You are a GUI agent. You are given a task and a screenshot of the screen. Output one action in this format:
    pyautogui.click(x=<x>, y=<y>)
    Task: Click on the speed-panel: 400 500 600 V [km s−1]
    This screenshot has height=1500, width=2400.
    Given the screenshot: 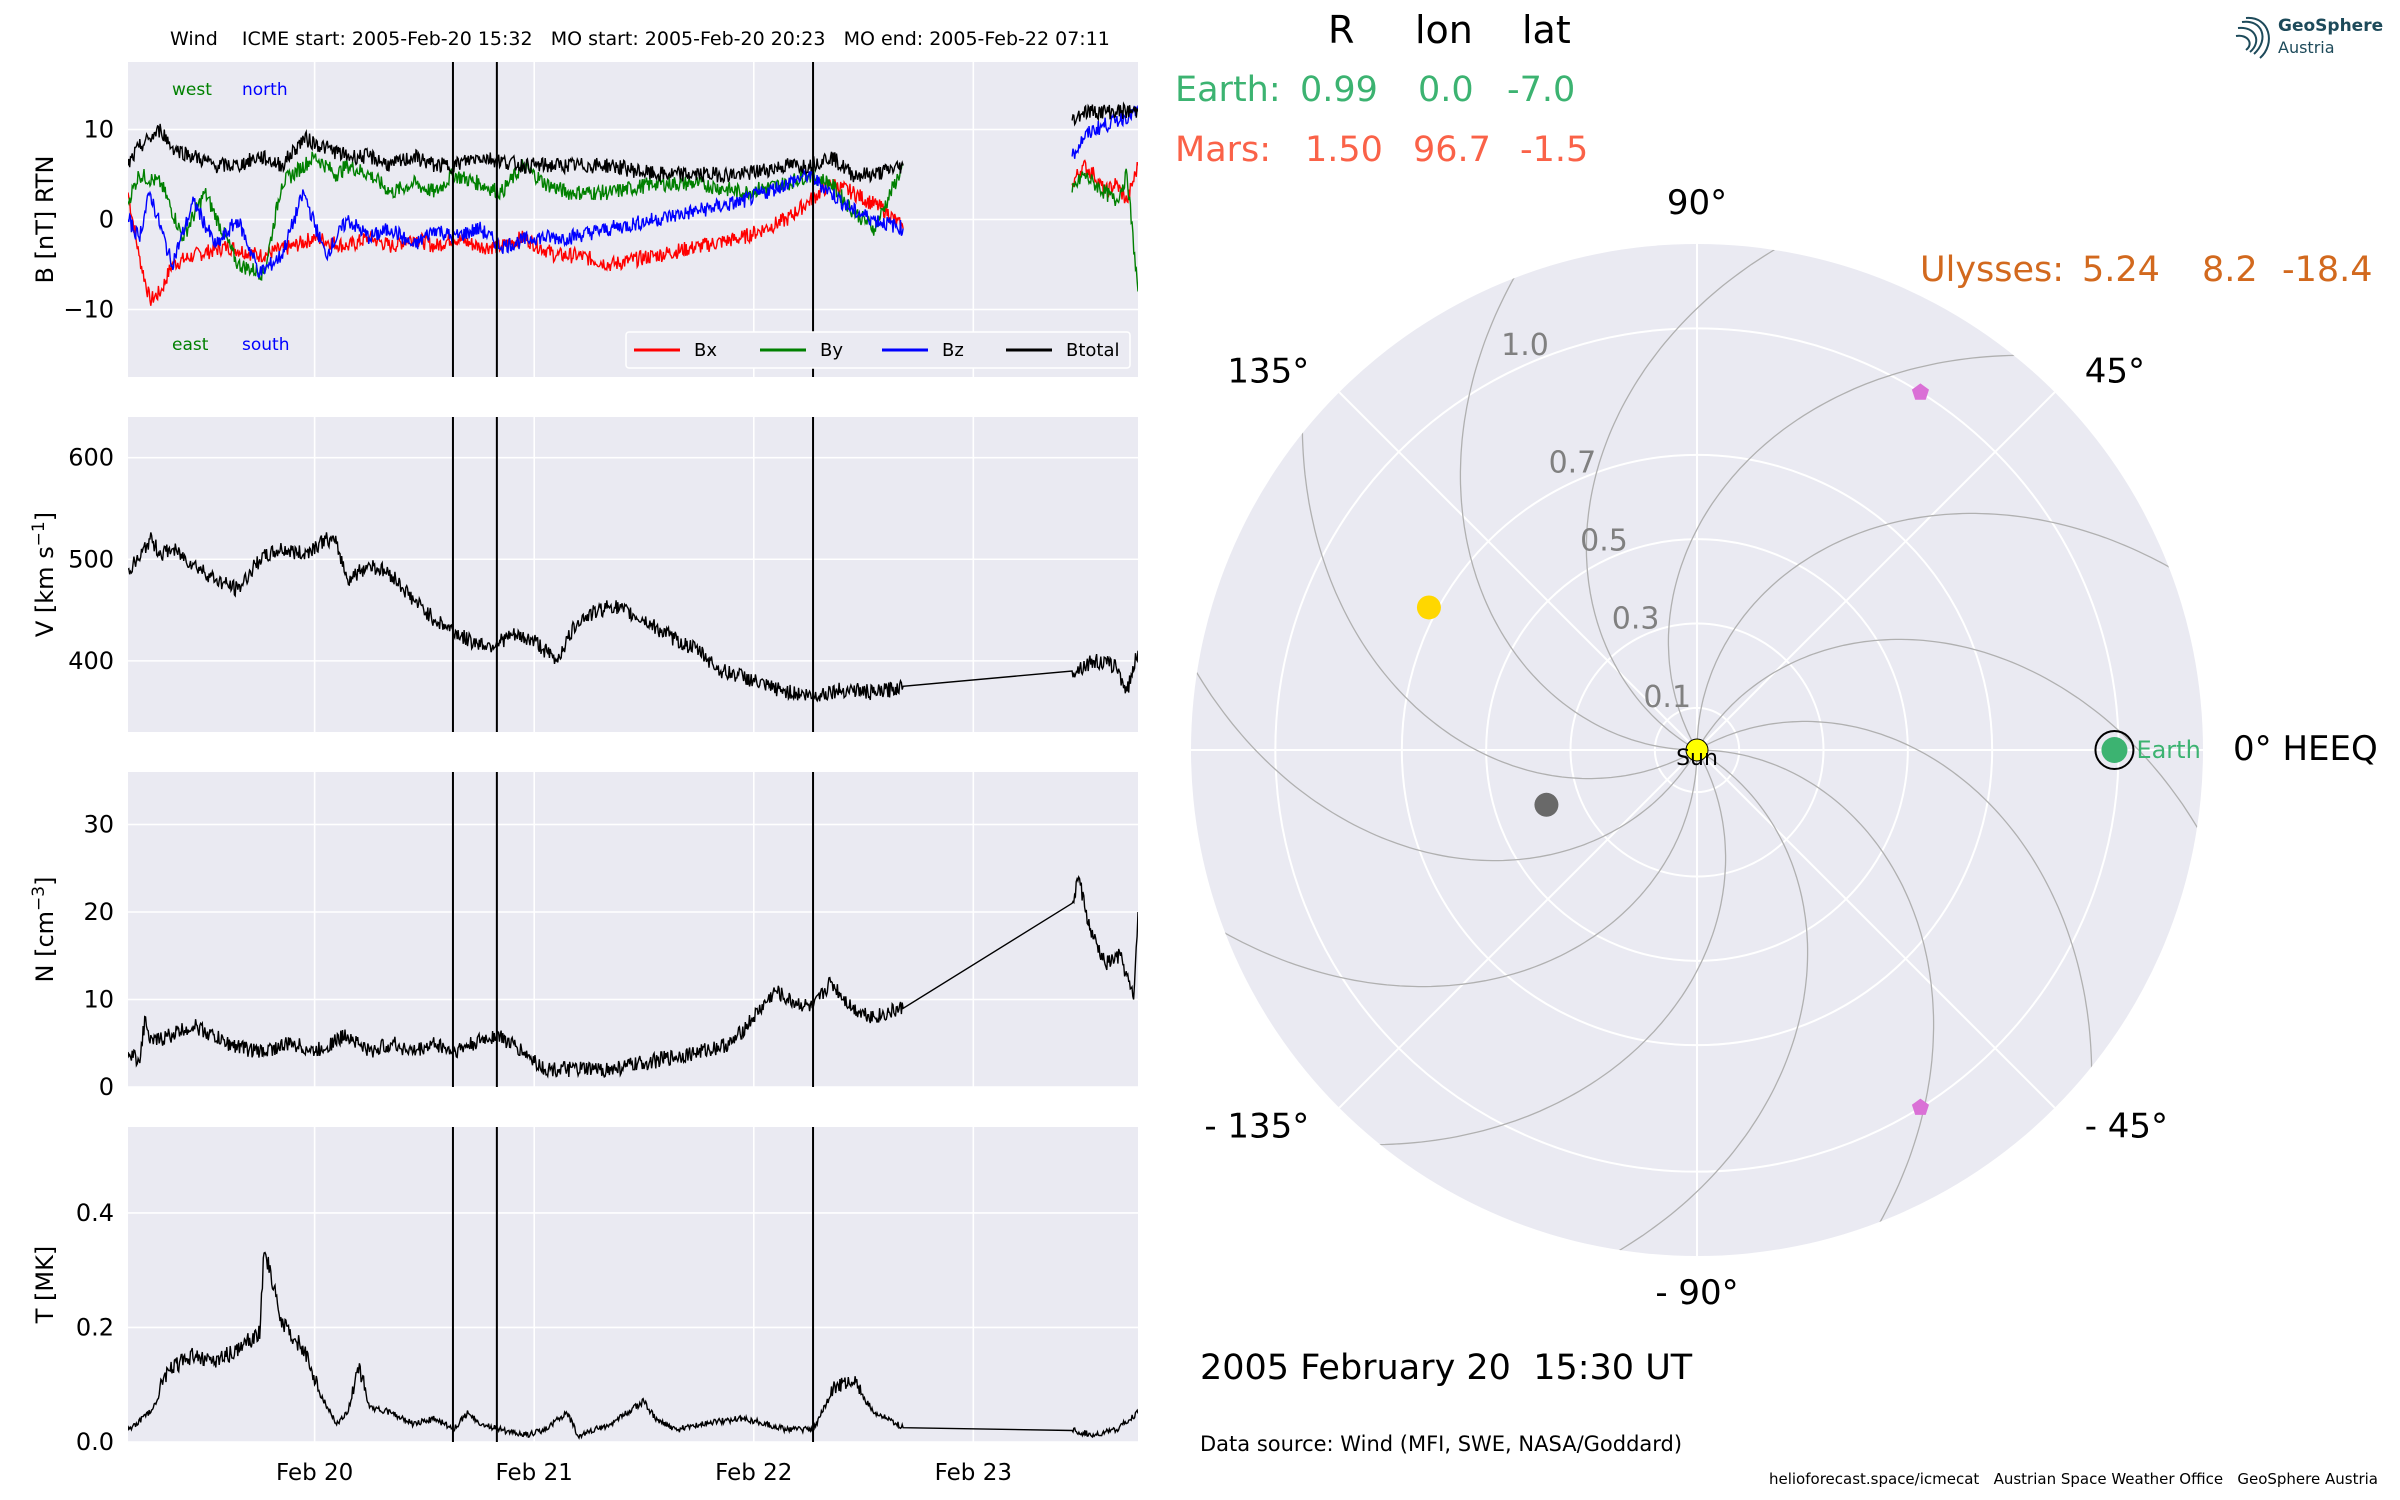 What is the action you would take?
    pyautogui.click(x=583, y=574)
    